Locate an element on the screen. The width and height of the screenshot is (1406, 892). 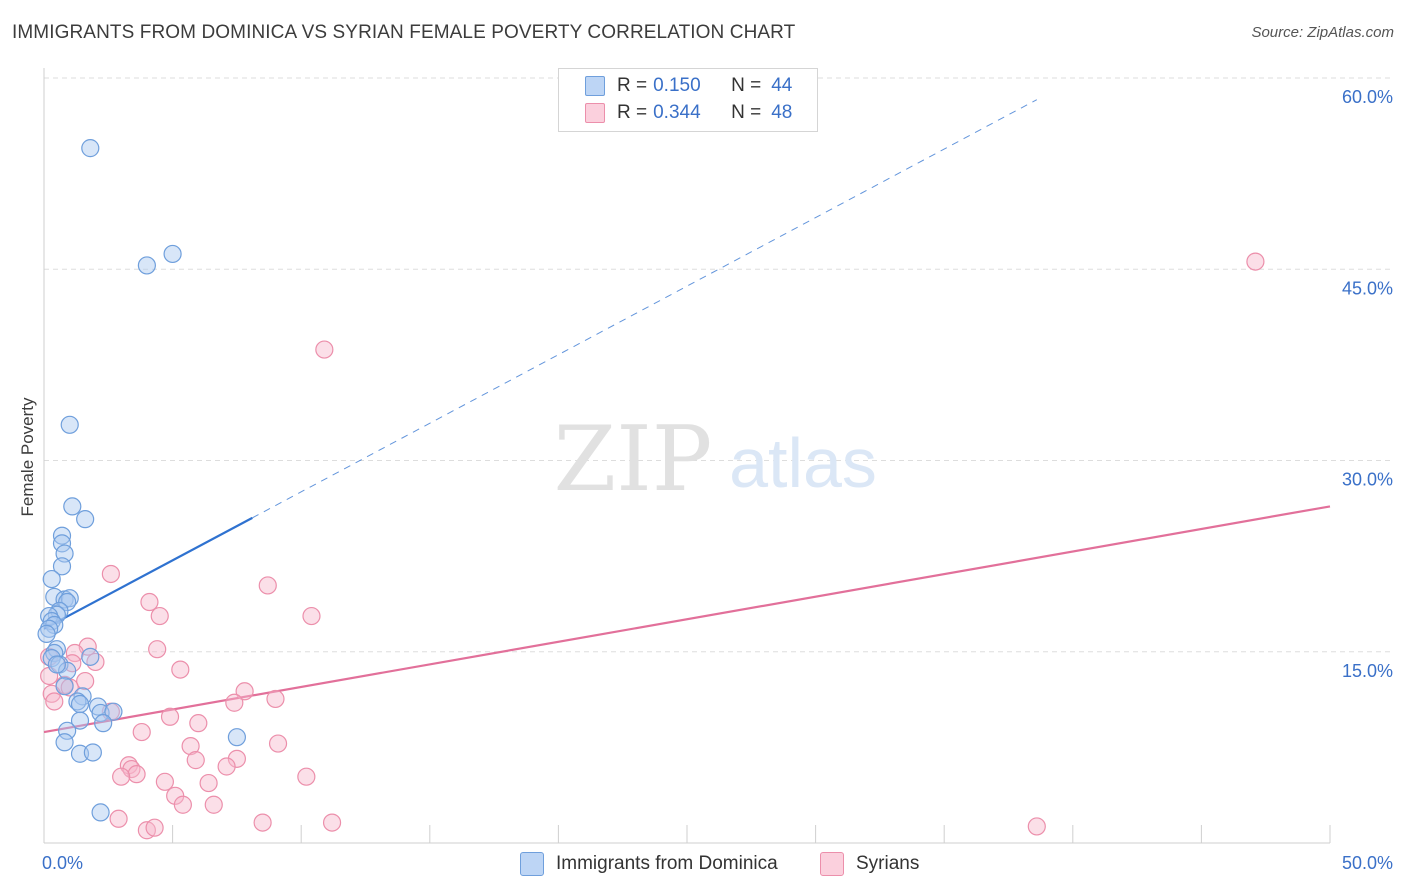
x-tick-label: 0.0% is located at coordinates (62, 863).